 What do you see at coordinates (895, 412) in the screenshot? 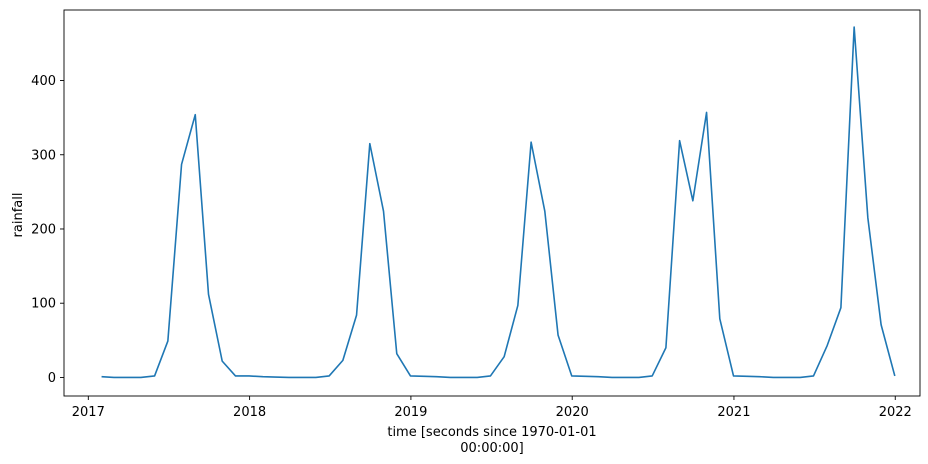
I see `x-tick-label: 2022` at bounding box center [895, 412].